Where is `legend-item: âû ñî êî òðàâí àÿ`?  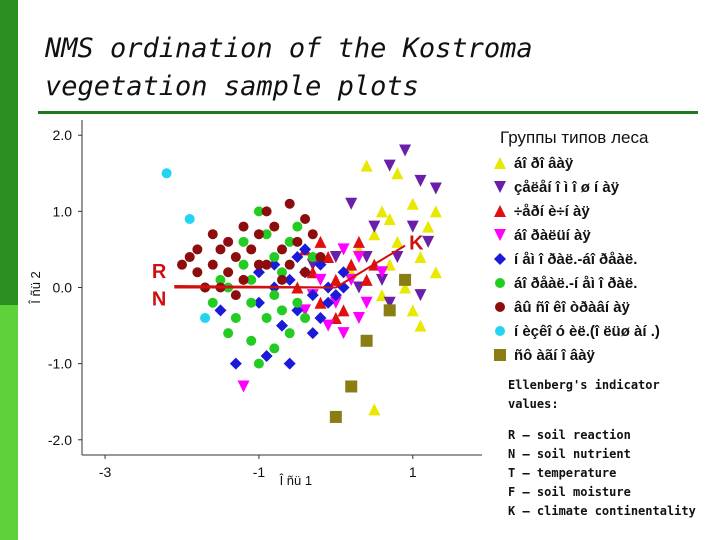 legend-item: âû ñî êî òðàâí àÿ is located at coordinates (560, 307).